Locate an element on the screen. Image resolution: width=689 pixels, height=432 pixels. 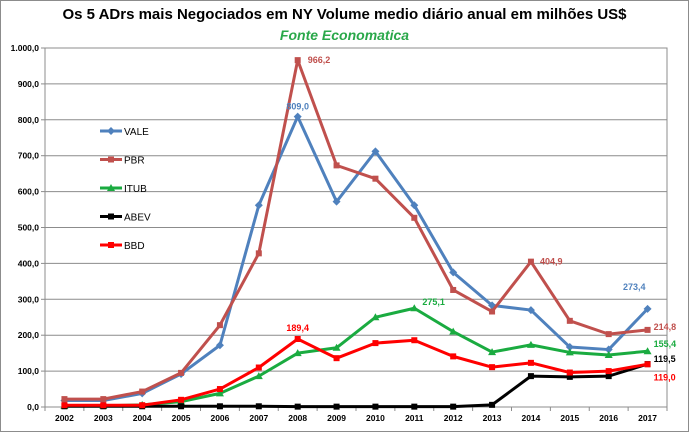
y-tick-label: 900,0 is located at coordinates (29, 84).